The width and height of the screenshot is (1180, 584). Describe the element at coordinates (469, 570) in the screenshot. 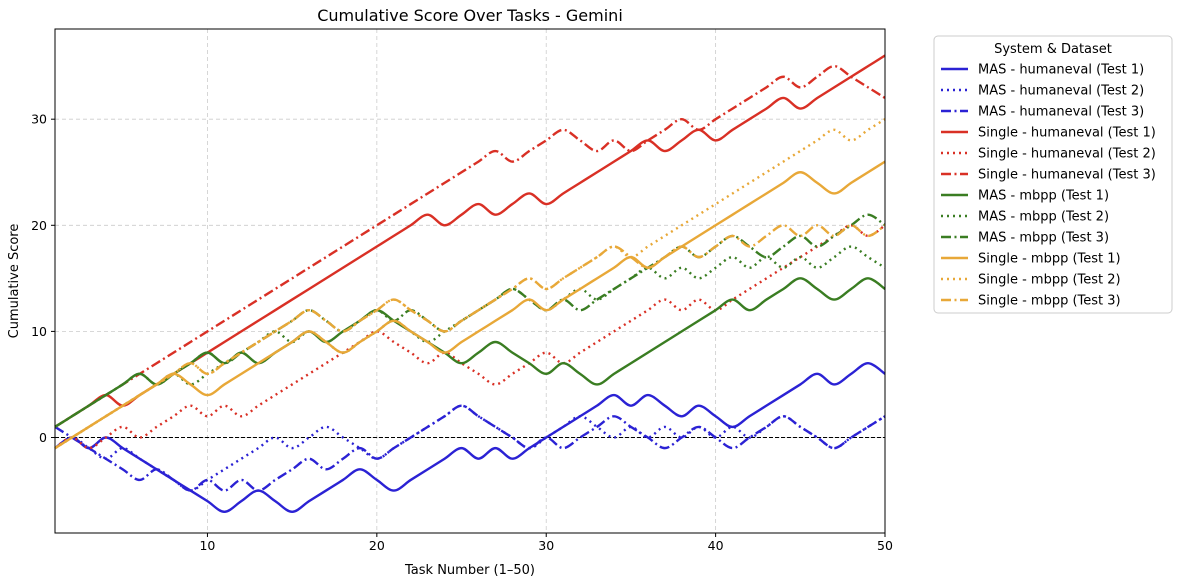

I see `x-axis-title: Task Number (1–50)` at that location.